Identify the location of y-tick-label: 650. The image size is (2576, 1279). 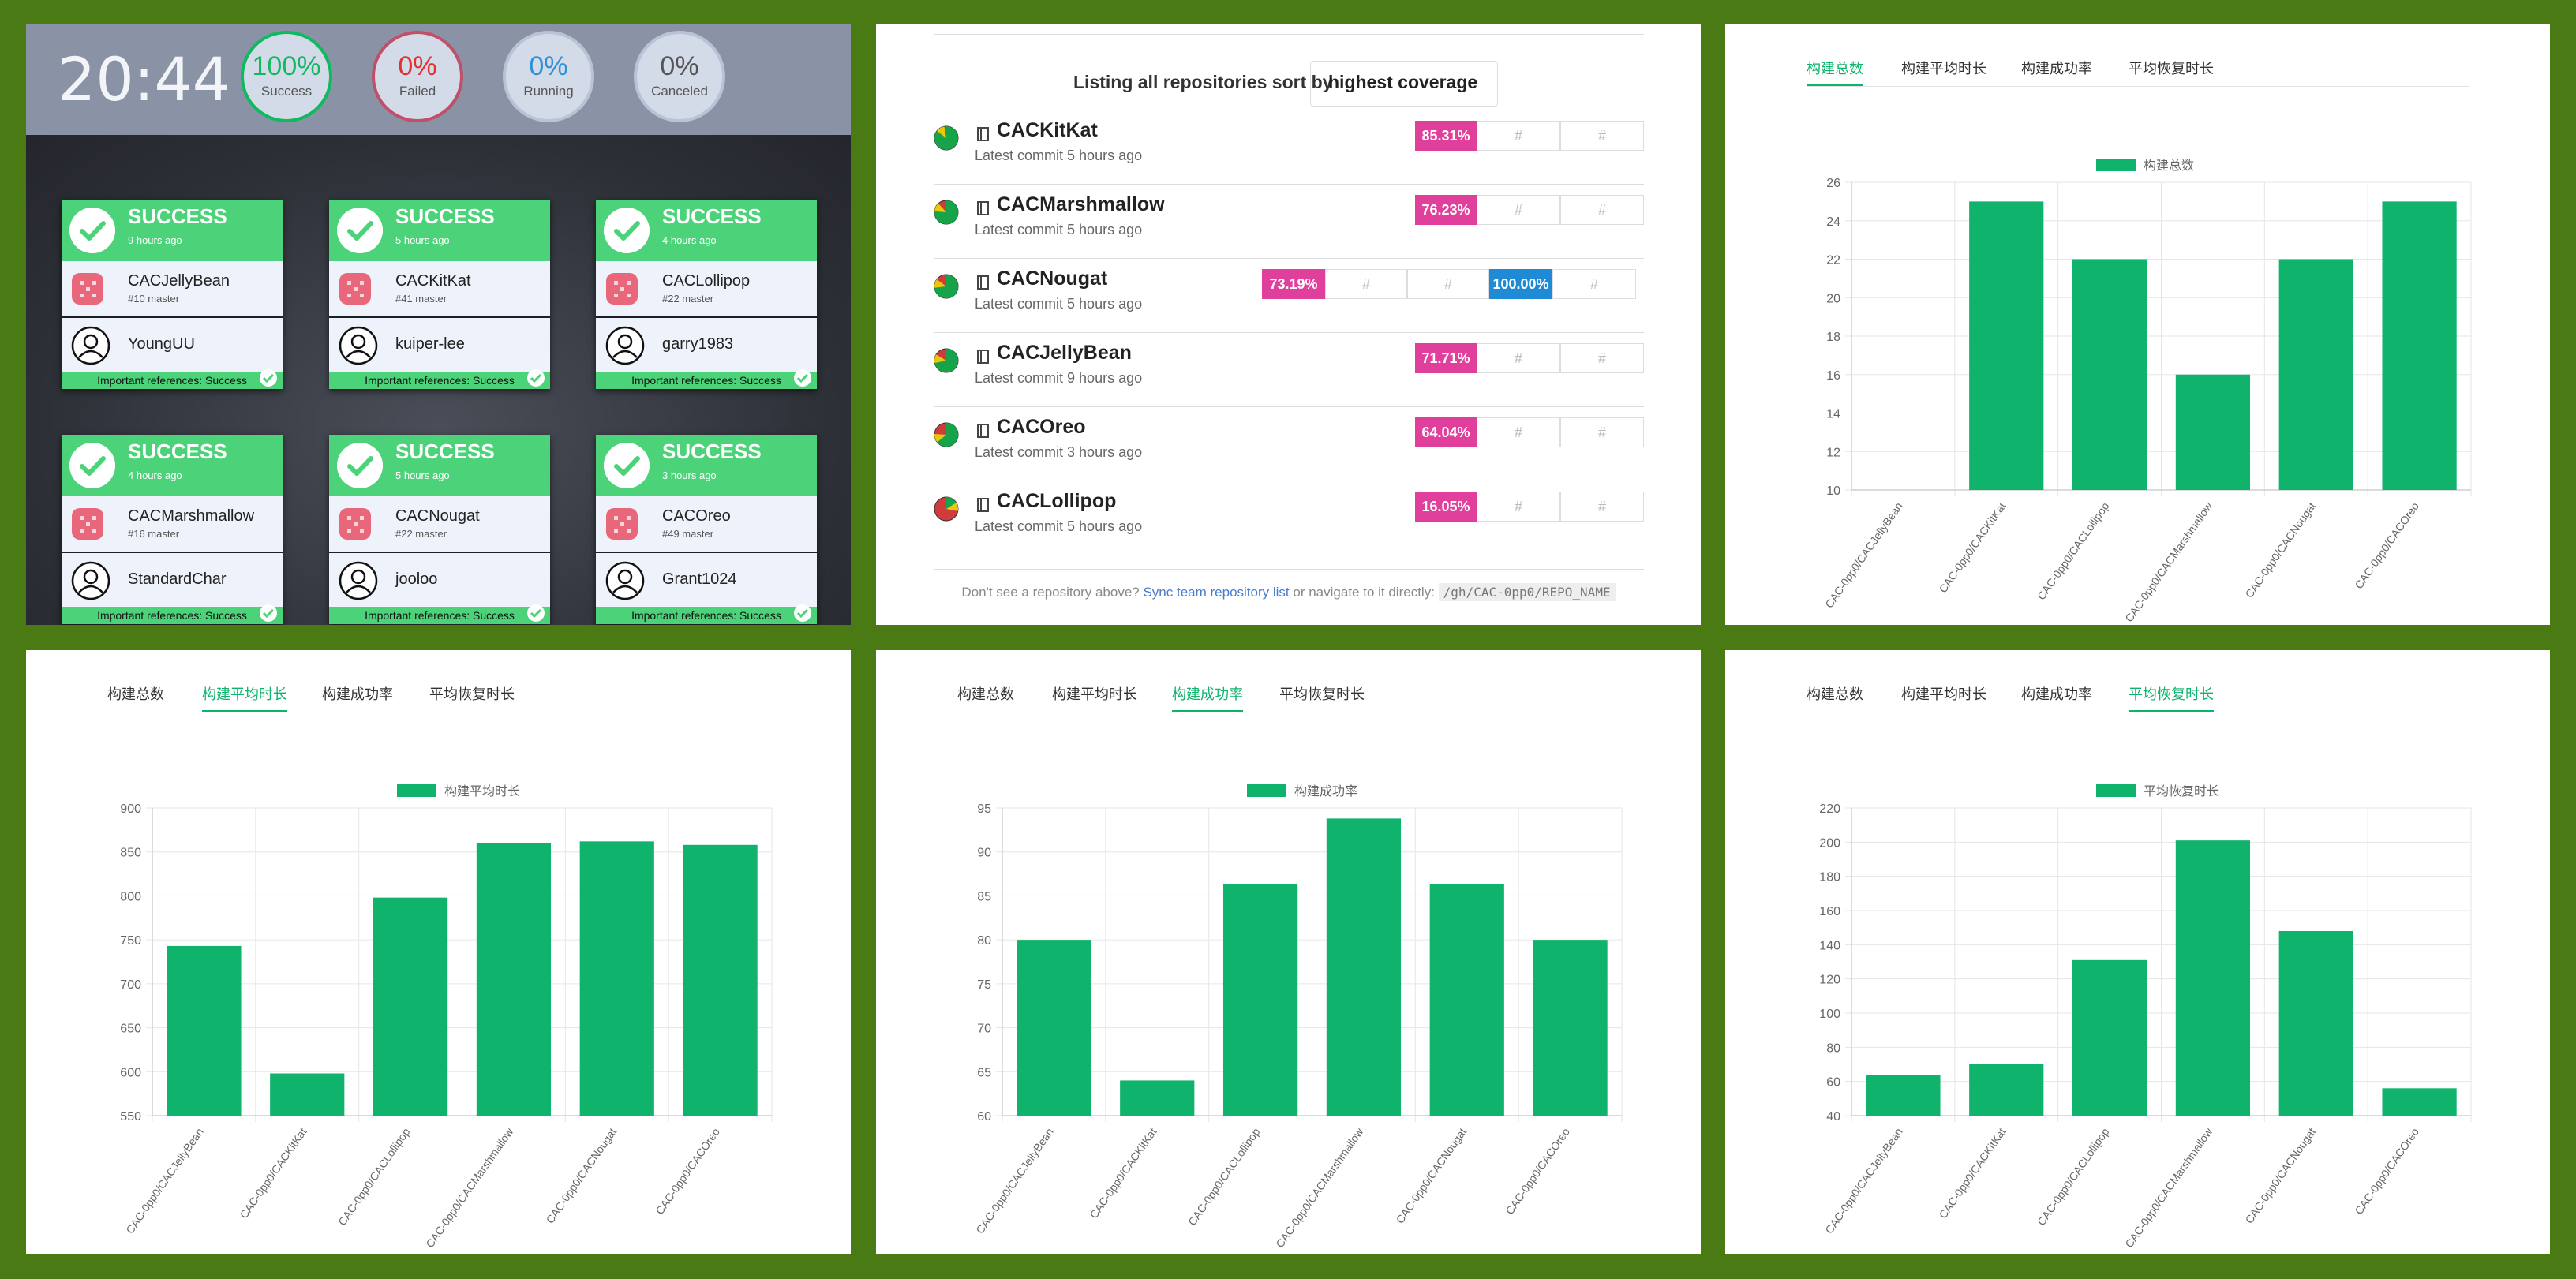
(130, 1029).